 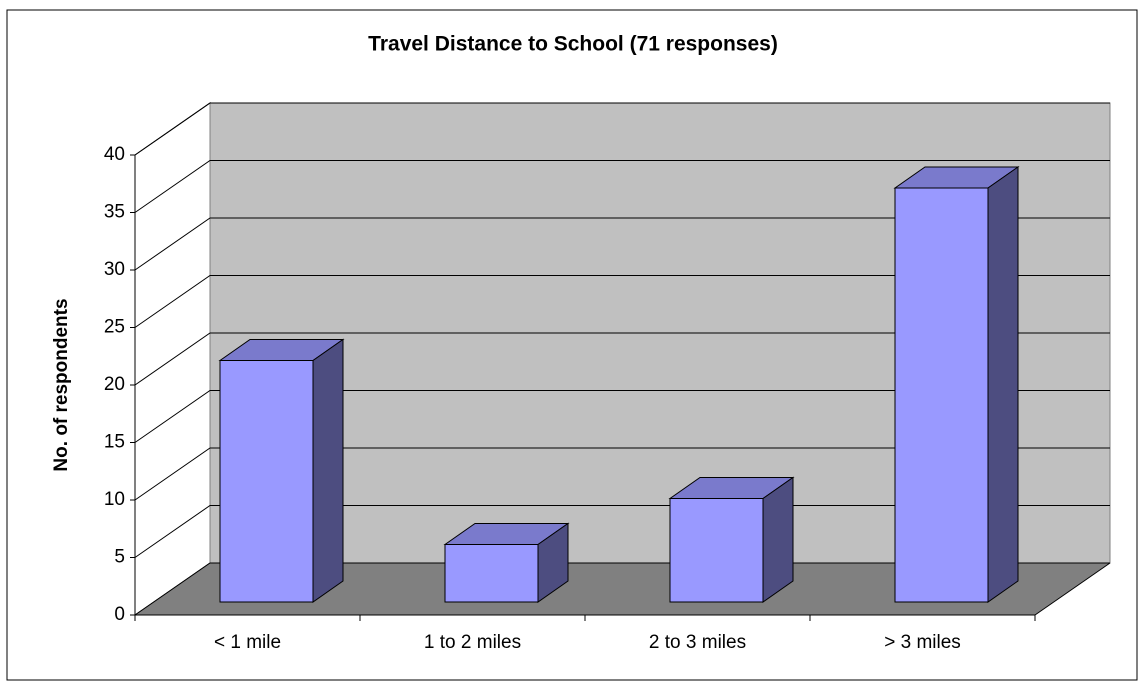 What do you see at coordinates (1072, 589) in the screenshot?
I see `floor-edge` at bounding box center [1072, 589].